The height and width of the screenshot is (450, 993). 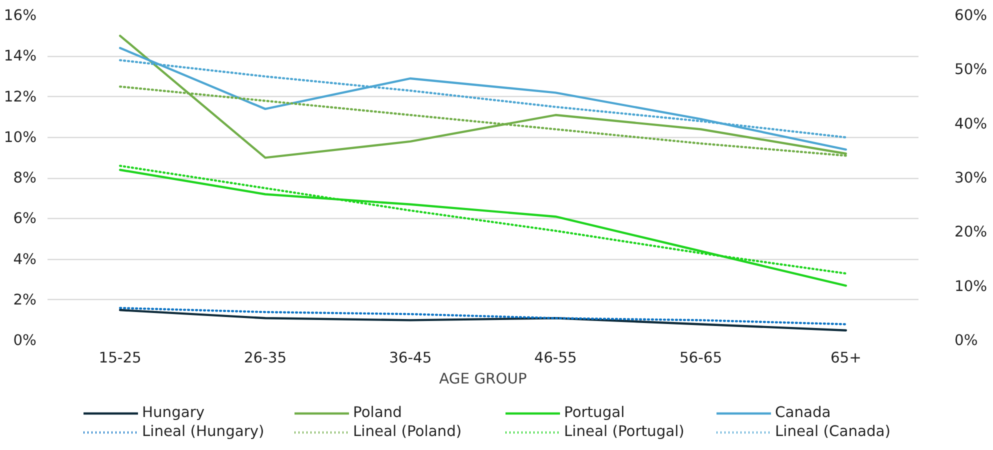 What do you see at coordinates (971, 178) in the screenshot?
I see `y2-tick-label: 30%` at bounding box center [971, 178].